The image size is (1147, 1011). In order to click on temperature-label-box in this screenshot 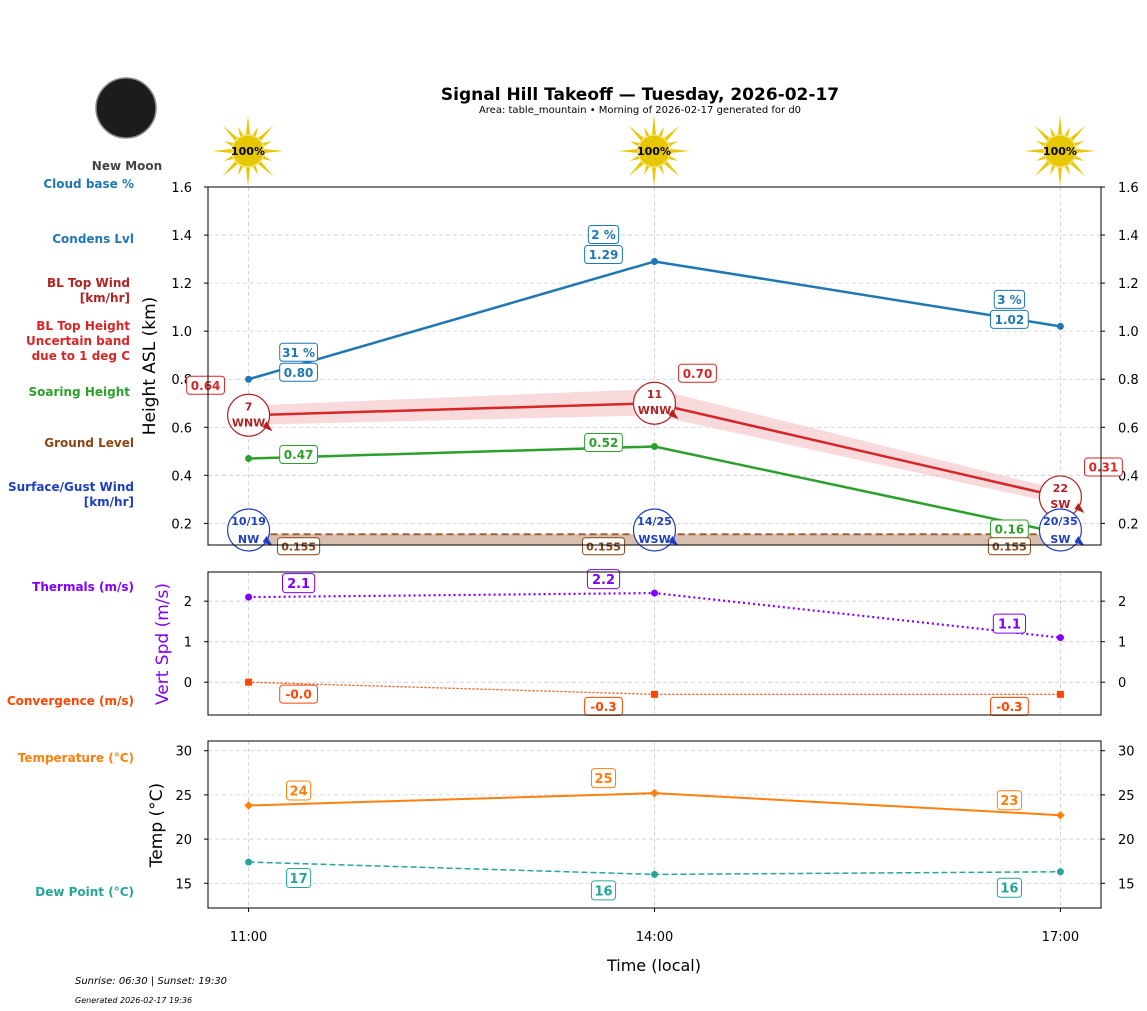, I will do `click(603, 778)`.